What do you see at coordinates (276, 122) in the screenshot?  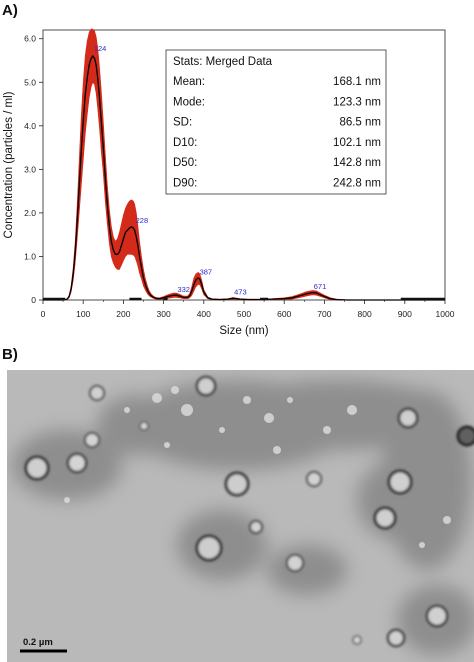 I see `stats-box` at bounding box center [276, 122].